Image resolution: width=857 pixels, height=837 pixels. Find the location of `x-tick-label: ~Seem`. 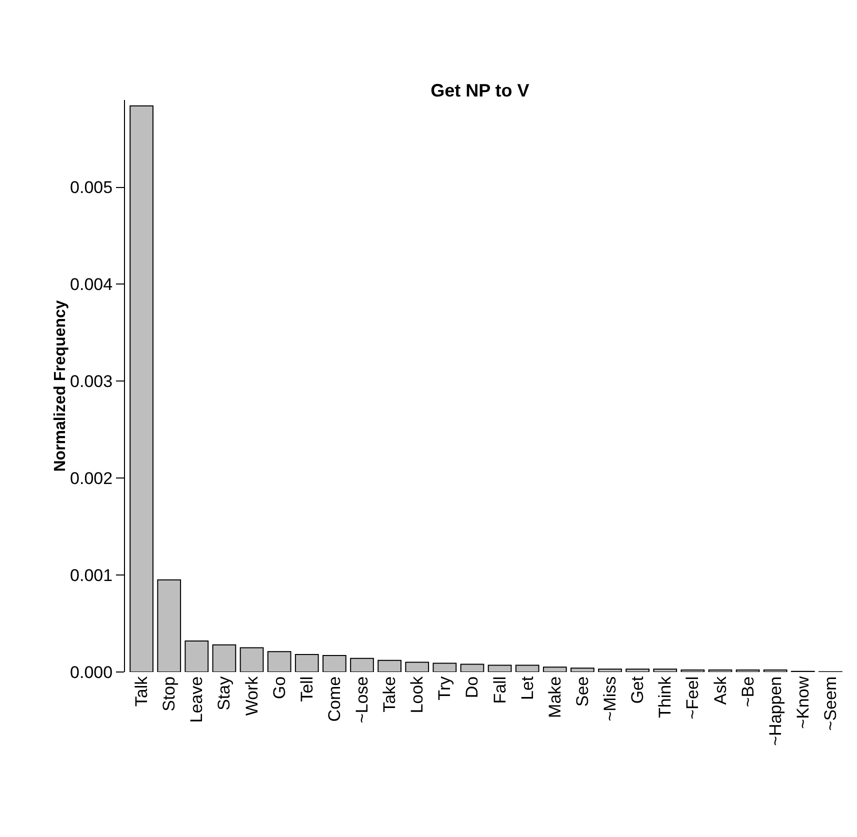

x-tick-label: ~Seem is located at coordinates (830, 703).